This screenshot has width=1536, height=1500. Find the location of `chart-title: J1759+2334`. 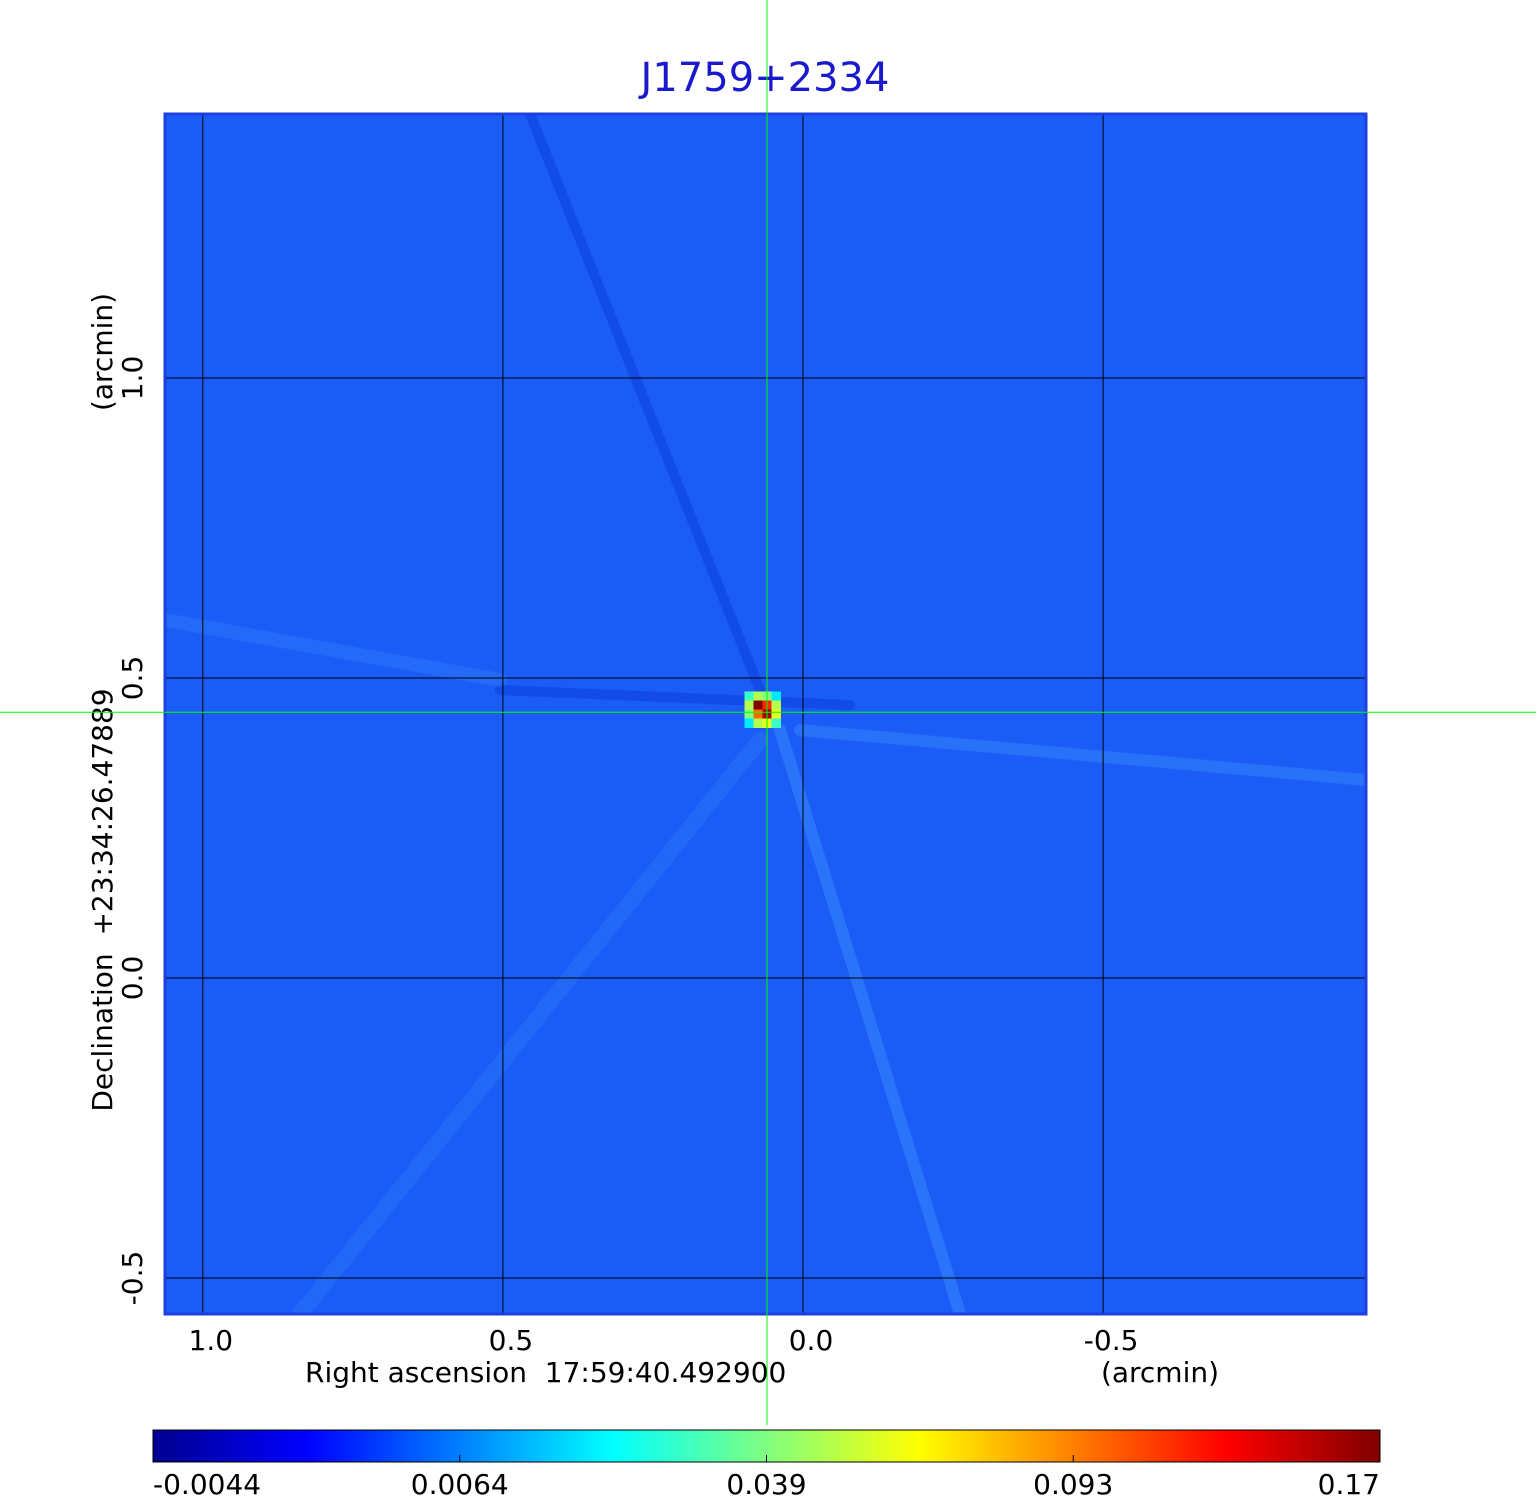

chart-title: J1759+2334 is located at coordinates (764, 78).